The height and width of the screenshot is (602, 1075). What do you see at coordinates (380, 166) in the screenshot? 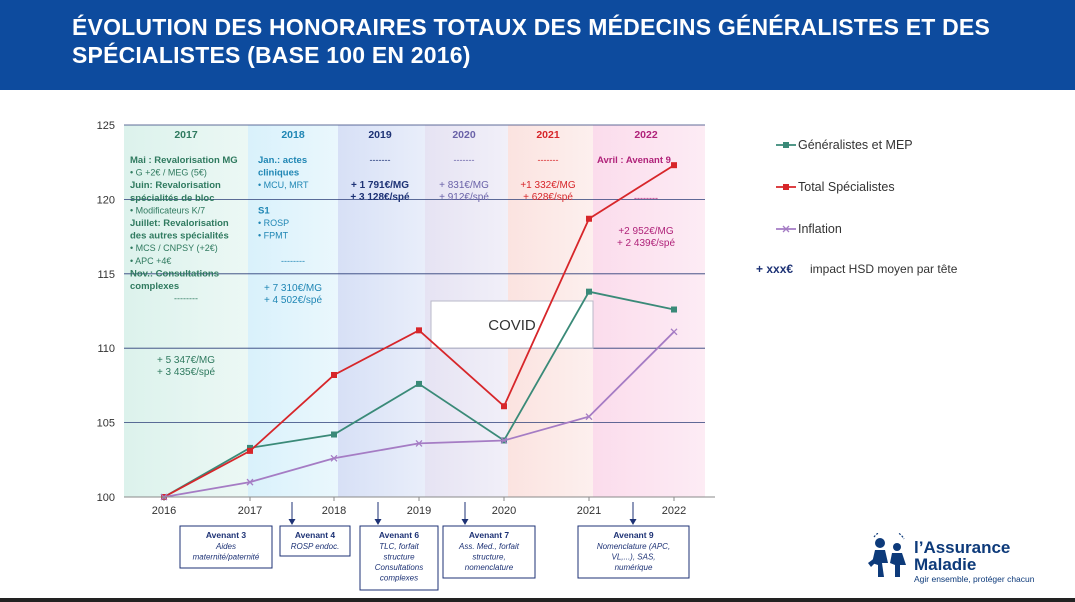
I see `phase-2019: 2019 ------- + 1 791€/MG+ 3 128€/spé` at bounding box center [380, 166].